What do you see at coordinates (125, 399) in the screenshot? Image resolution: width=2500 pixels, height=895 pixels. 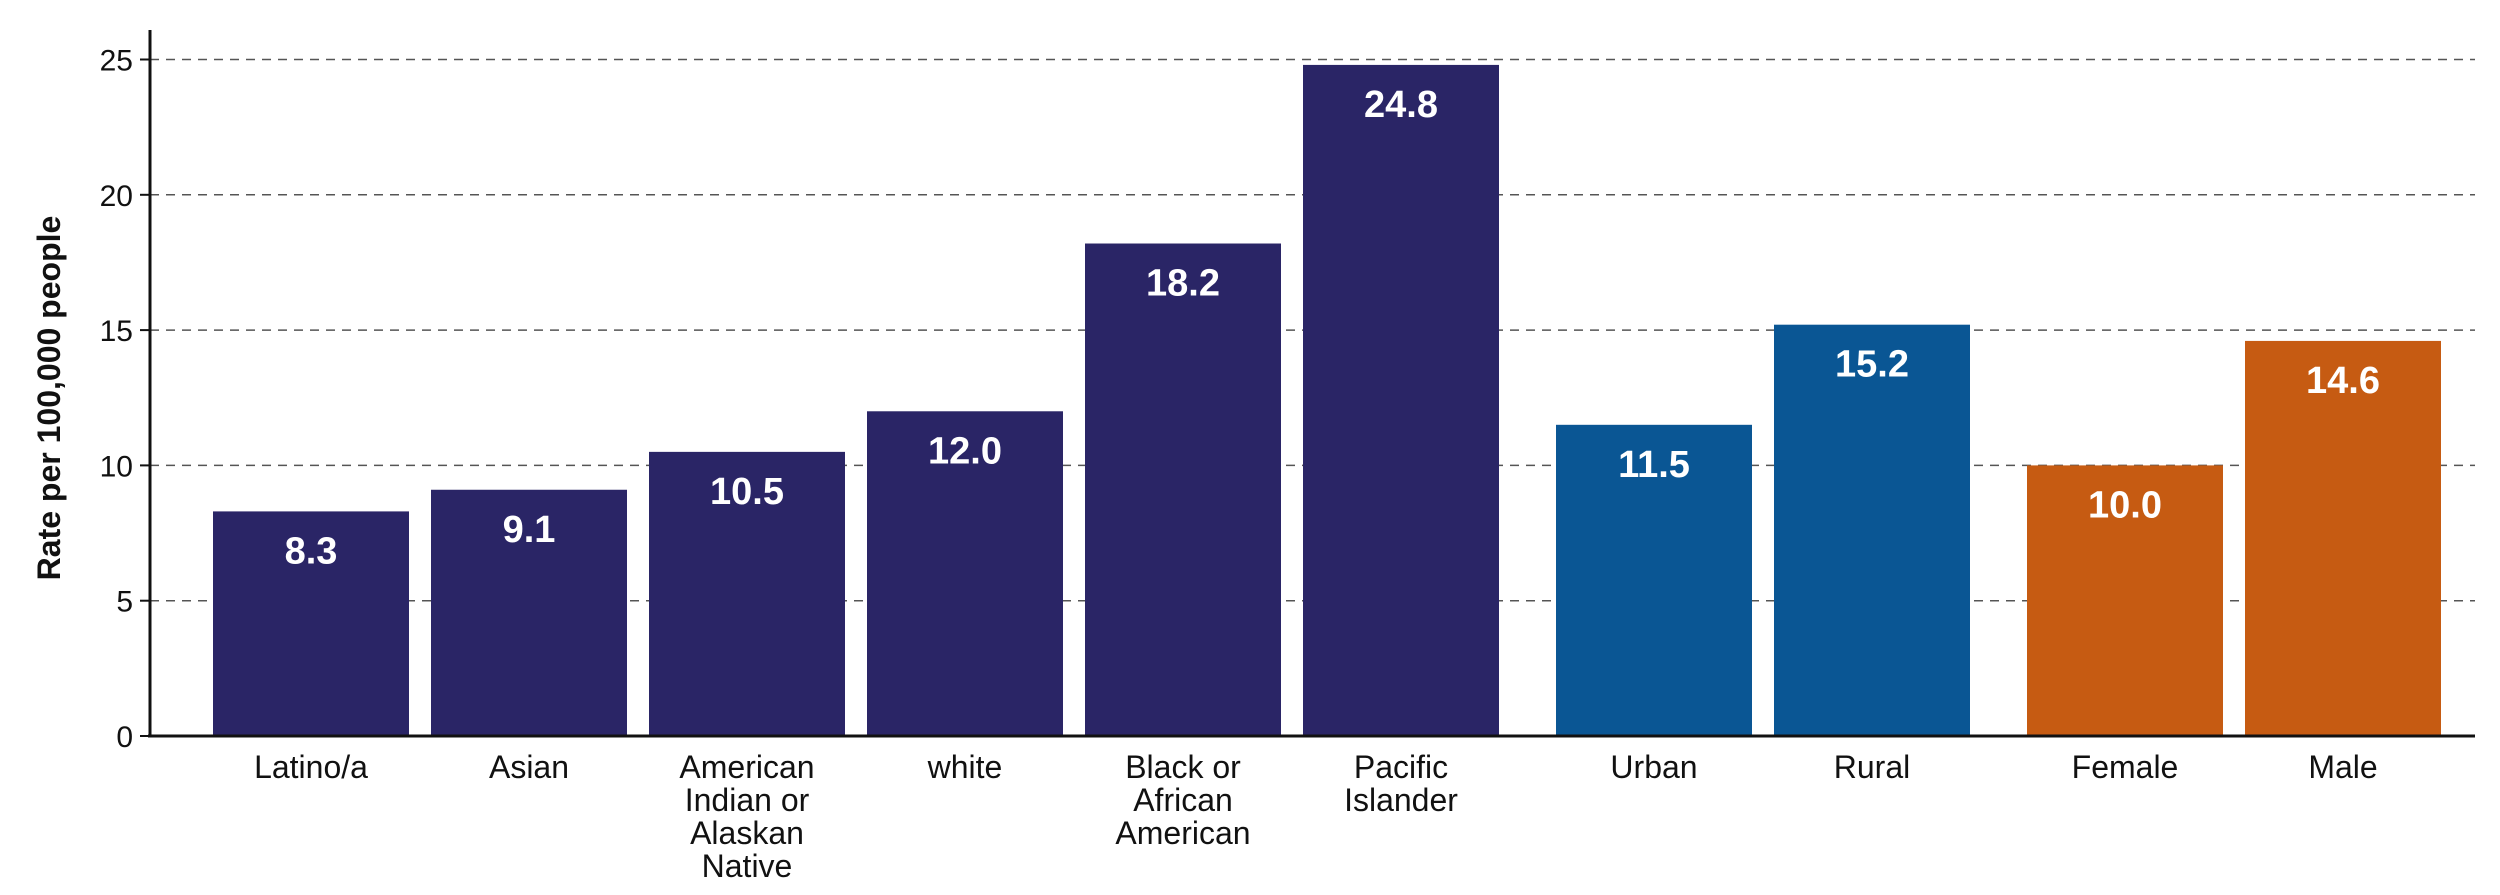 I see `y-tick-labels: 0 5 10 15 20 25` at bounding box center [125, 399].